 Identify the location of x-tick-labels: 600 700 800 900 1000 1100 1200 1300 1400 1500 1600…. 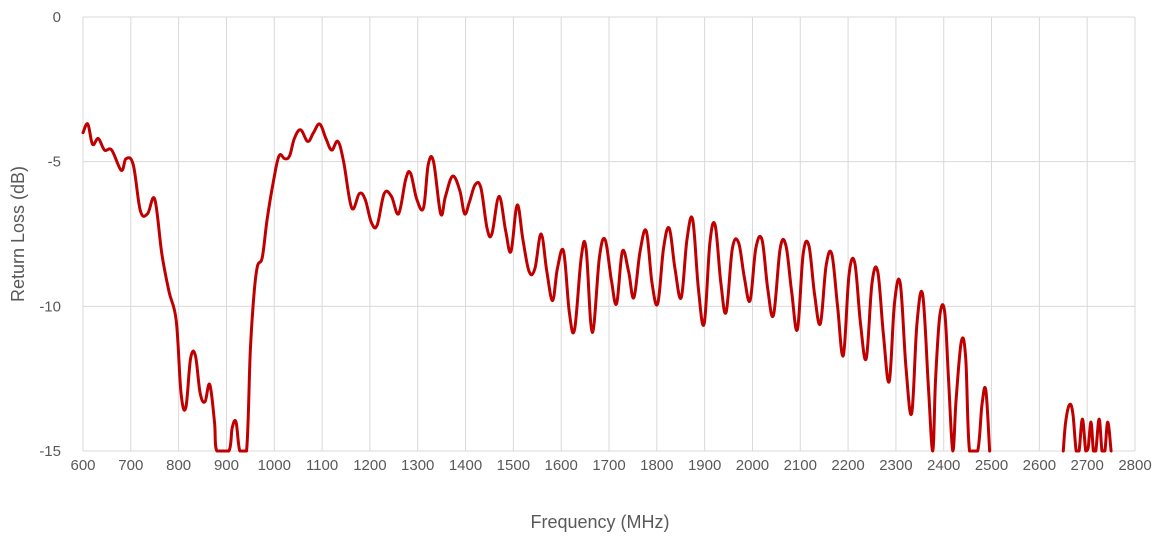
(610, 465).